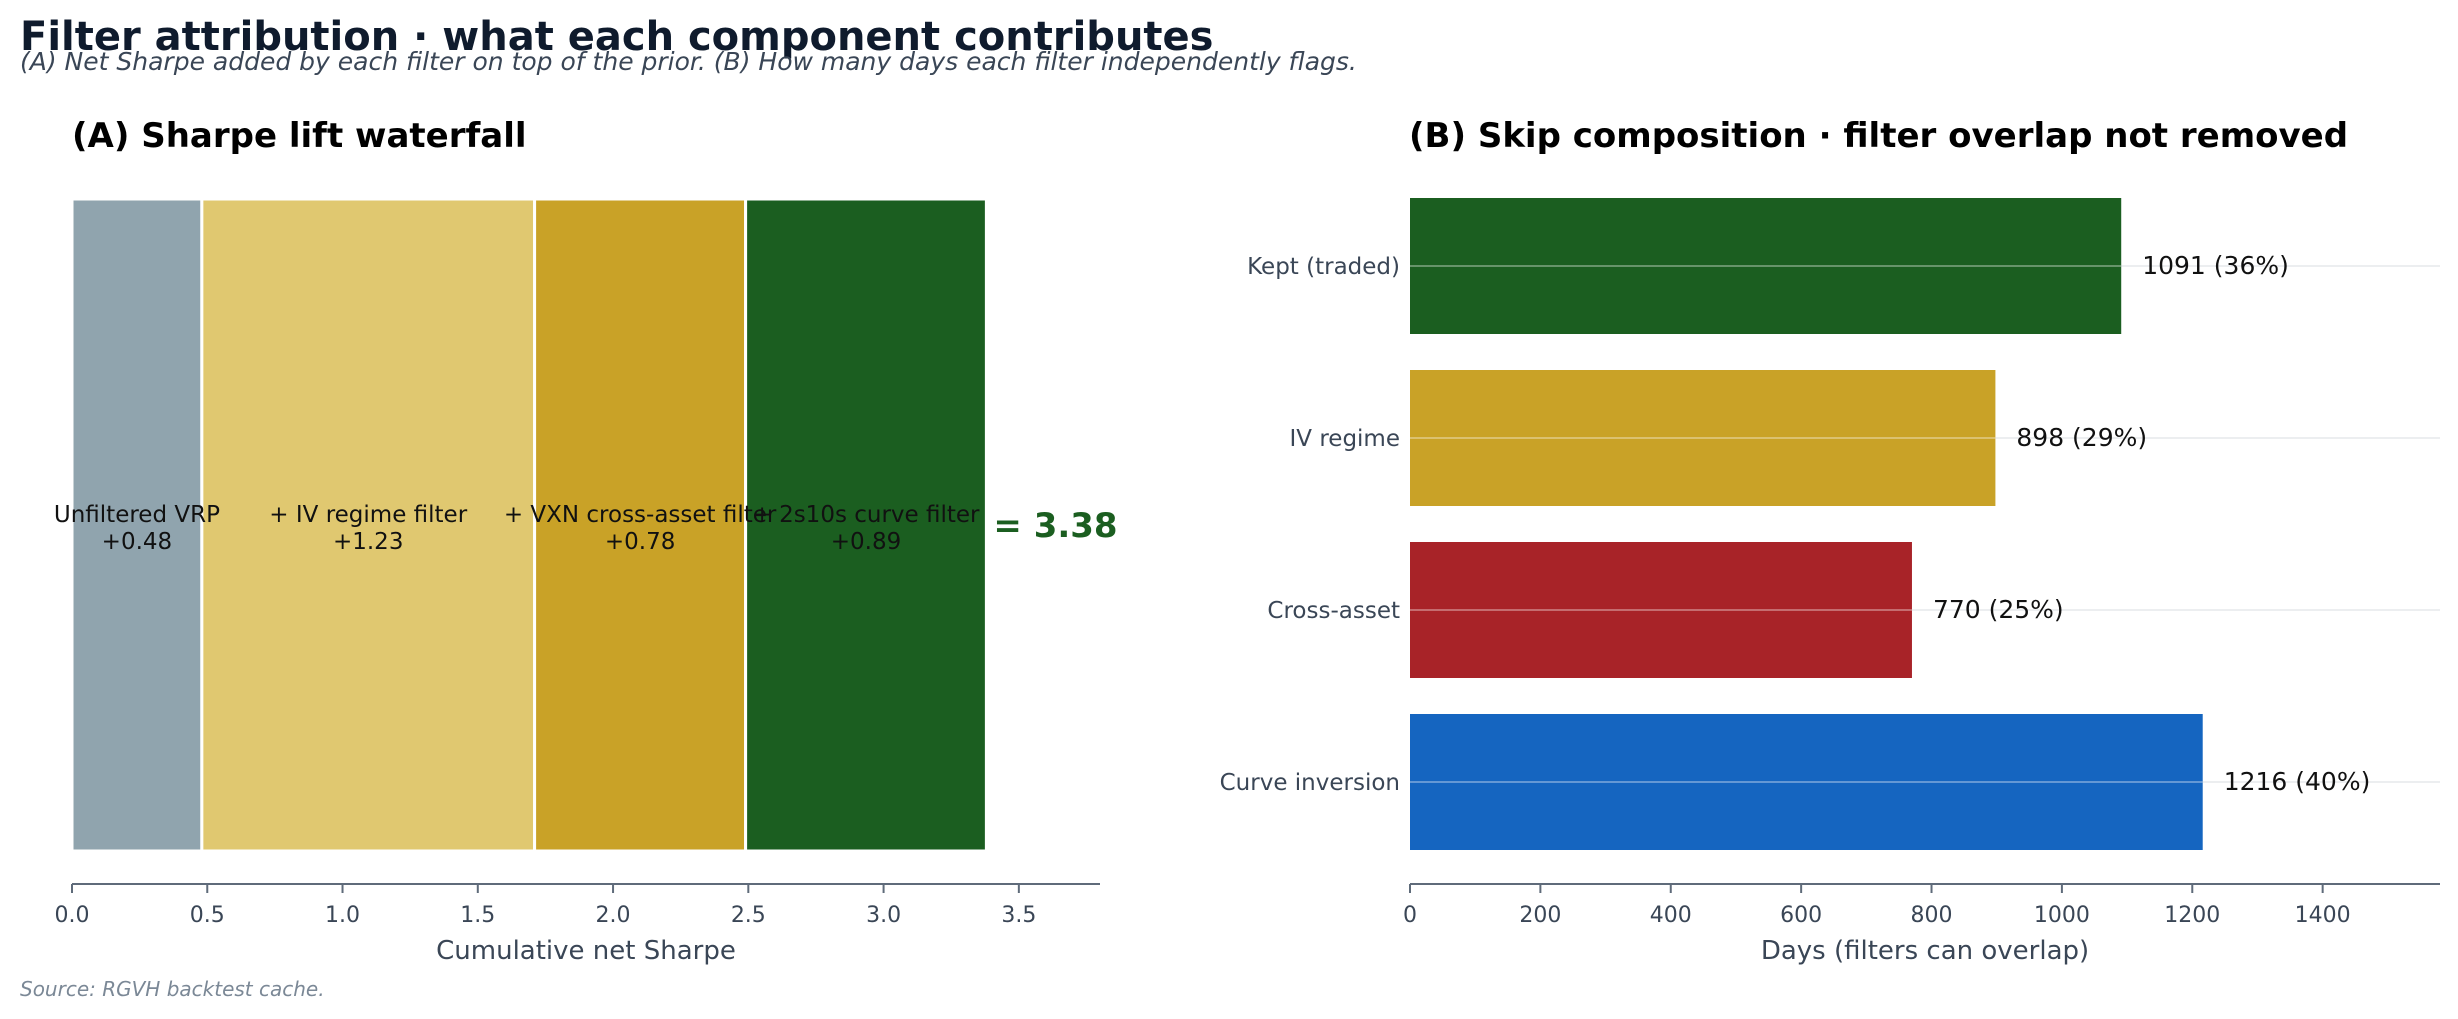  What do you see at coordinates (1877, 906) in the screenshot?
I see `panel-b-x-ticks: 0 200 400 600 800 1000 1200 1400` at bounding box center [1877, 906].